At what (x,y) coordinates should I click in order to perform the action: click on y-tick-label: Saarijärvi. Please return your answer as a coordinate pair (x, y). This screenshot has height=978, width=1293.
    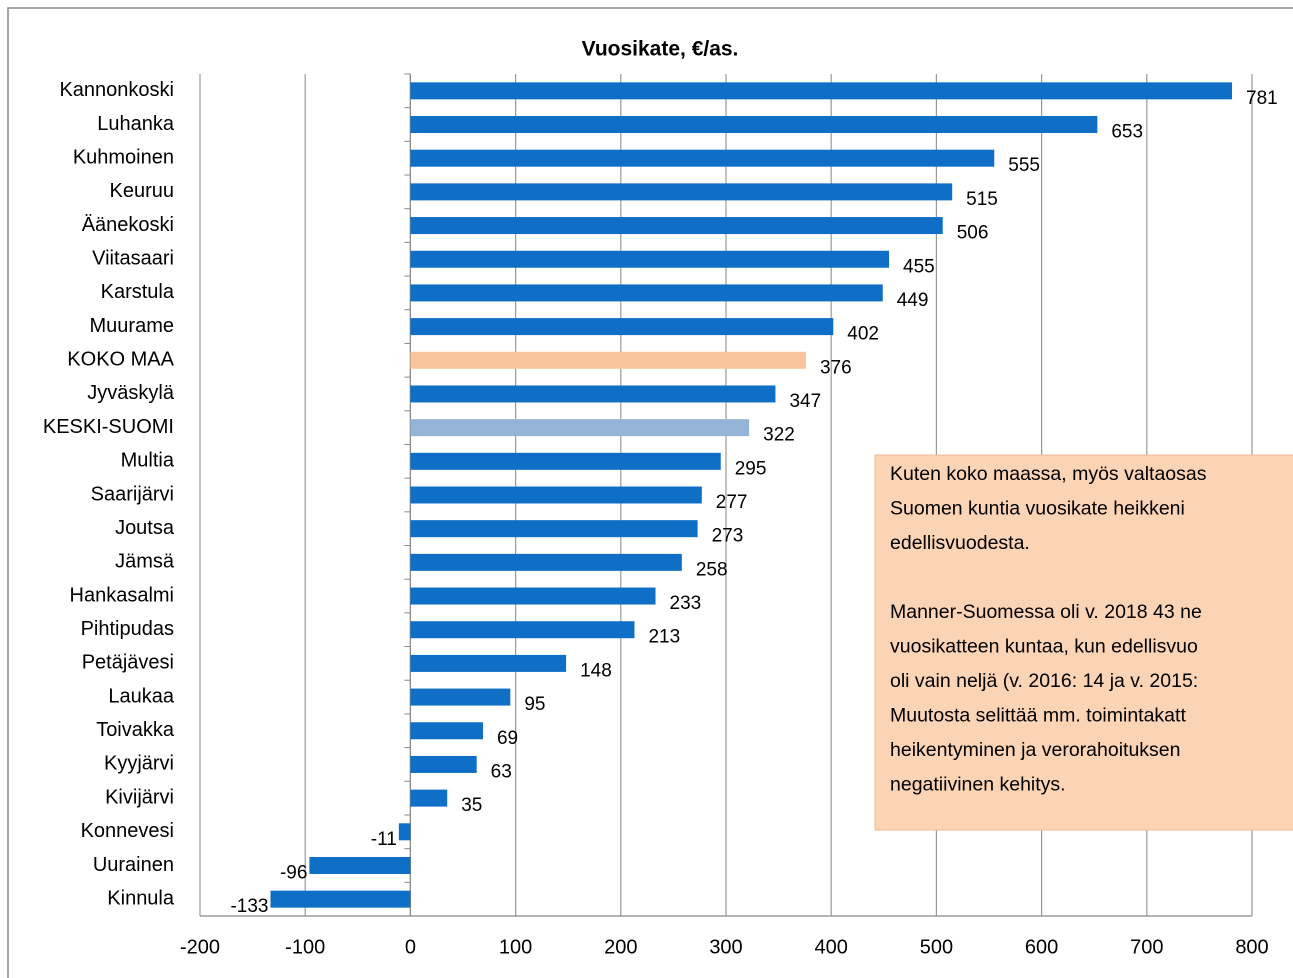
    Looking at the image, I should click on (132, 494).